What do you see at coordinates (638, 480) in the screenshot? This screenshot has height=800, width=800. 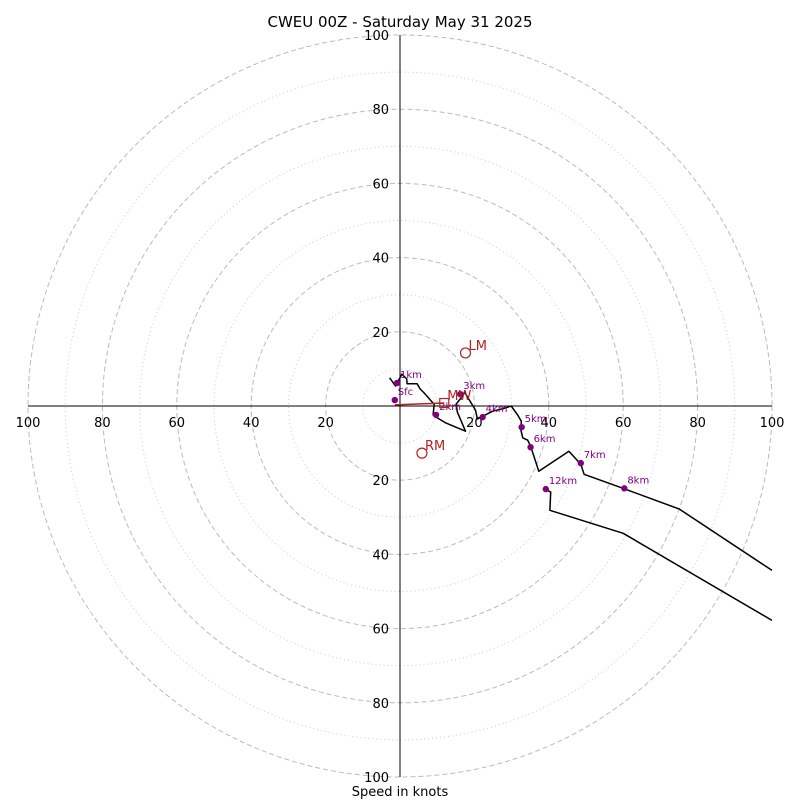 I see `height-marker-label: 8km` at bounding box center [638, 480].